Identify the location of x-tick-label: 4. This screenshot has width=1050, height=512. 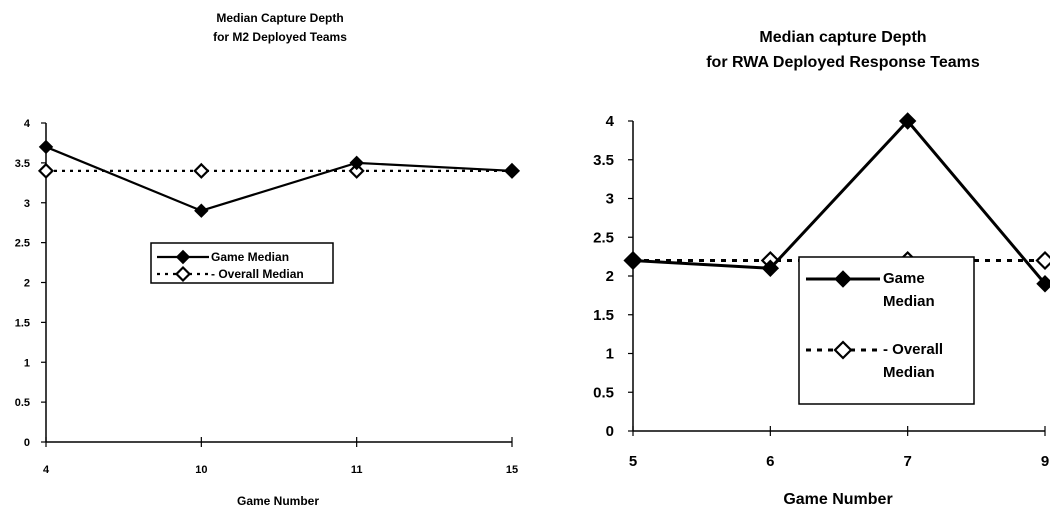
(46, 470).